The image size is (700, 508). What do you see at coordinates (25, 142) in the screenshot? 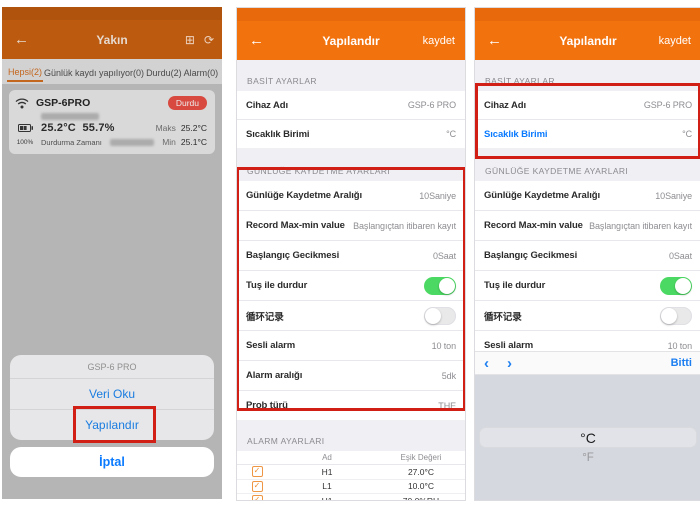
I see `battery-percent: 100%` at bounding box center [25, 142].